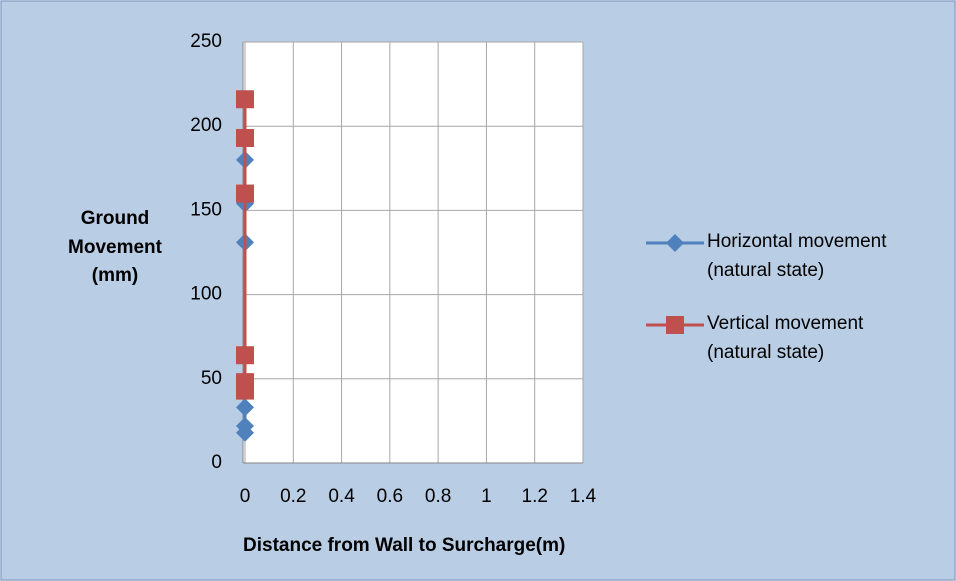 This screenshot has height=581, width=956. Describe the element at coordinates (390, 496) in the screenshot. I see `x-tick-label: 0.6` at that location.